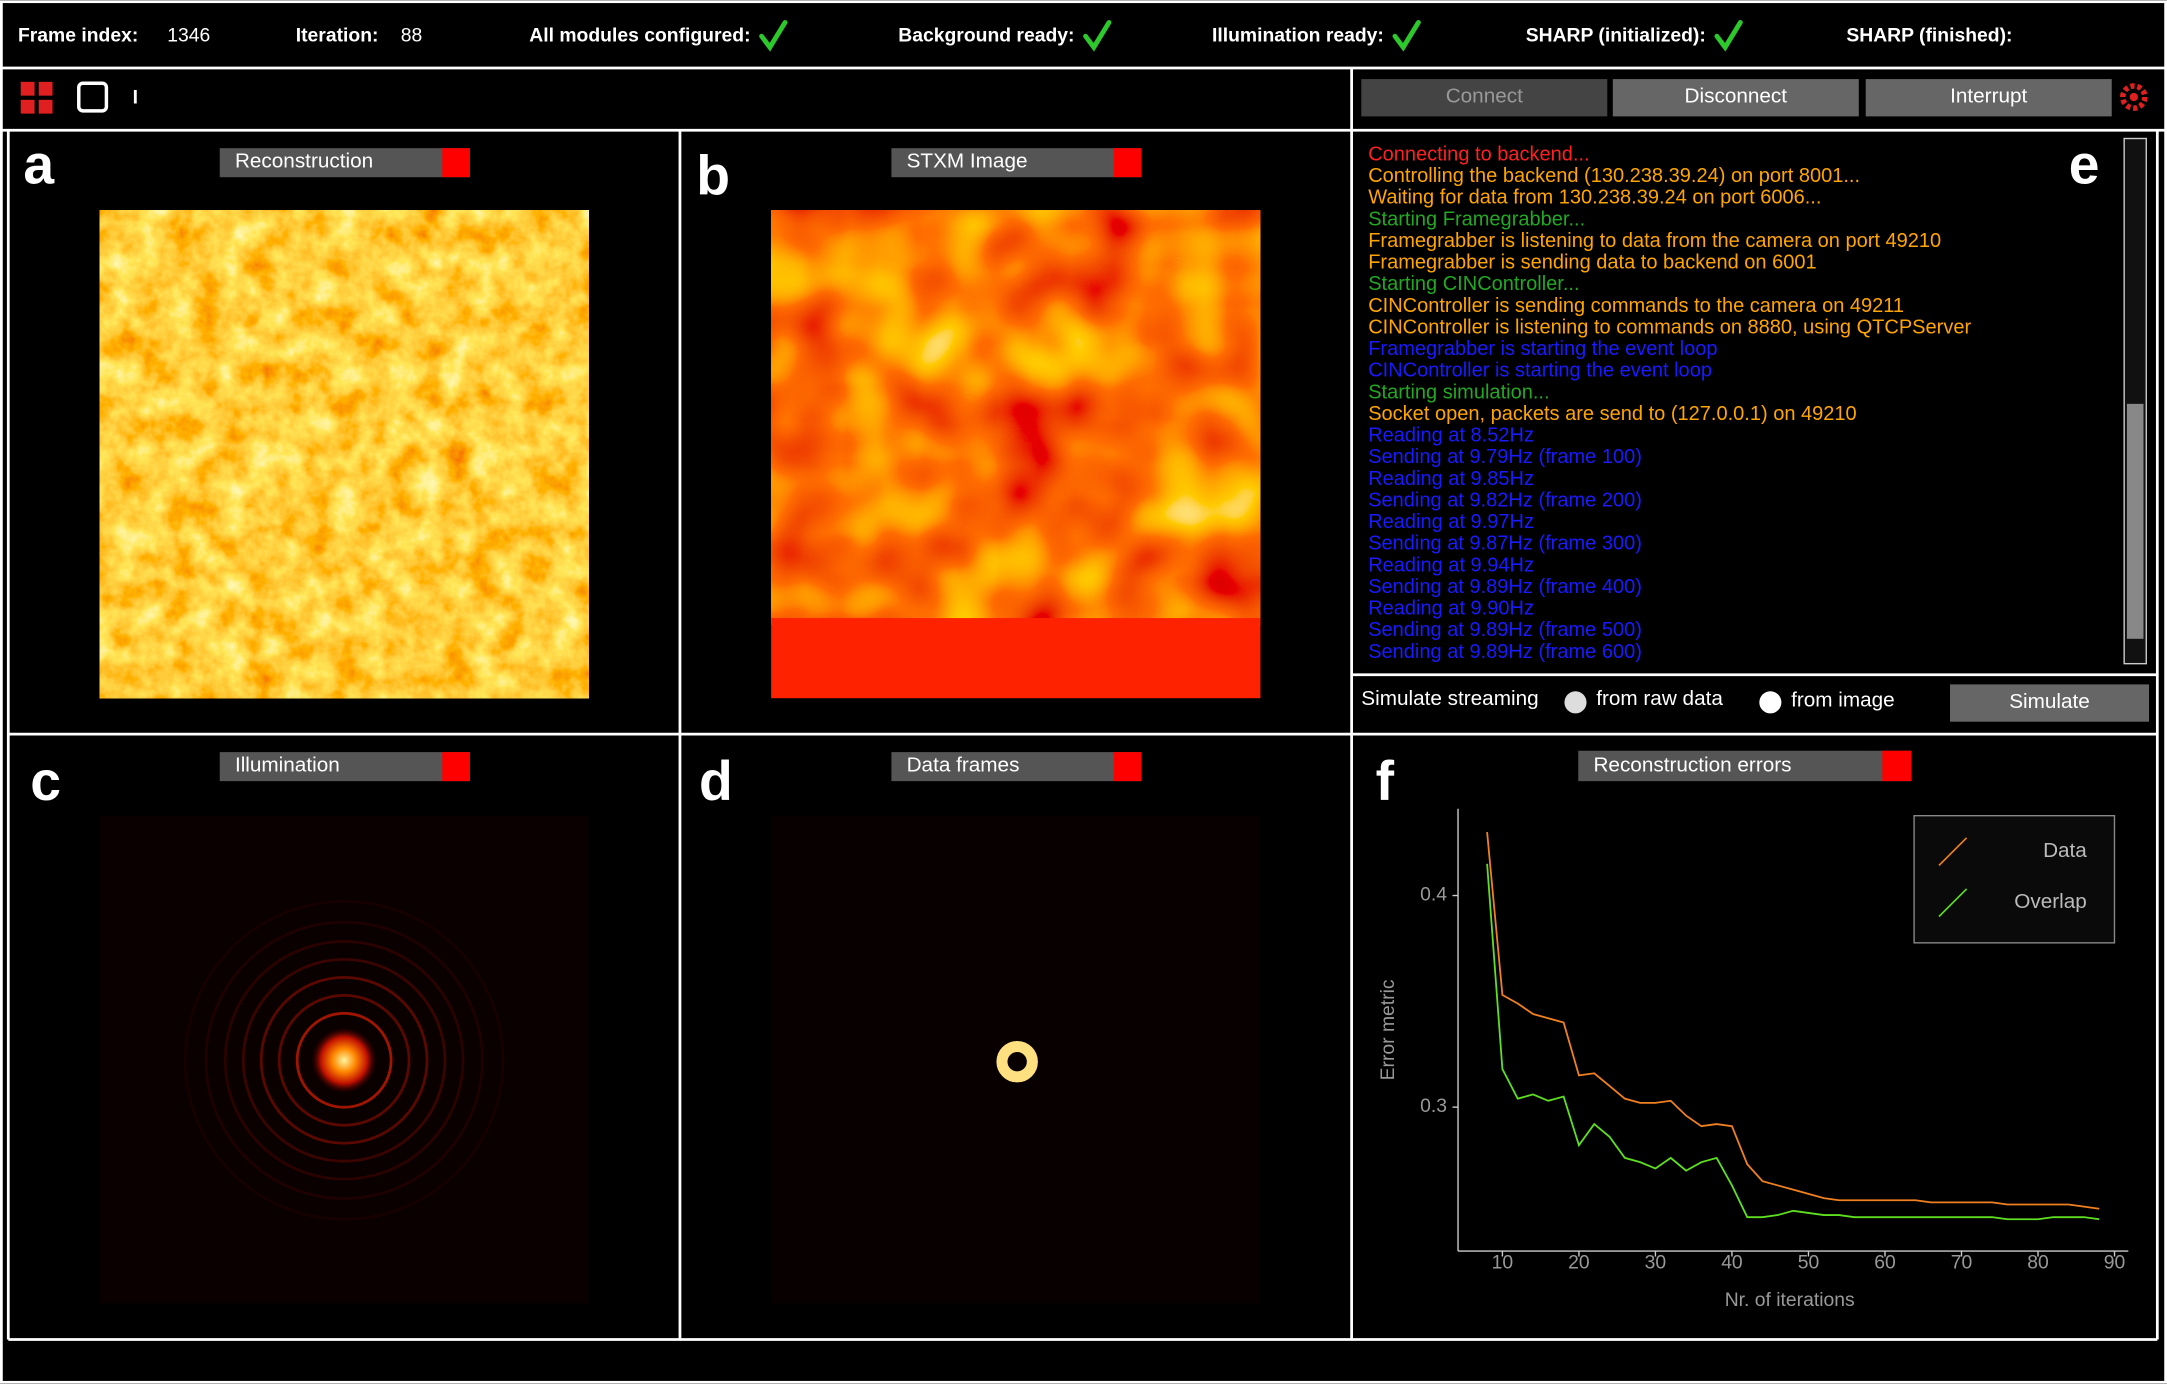 The height and width of the screenshot is (1384, 2167). Describe the element at coordinates (1484, 96) in the screenshot. I see `connect-button: Connect` at that location.